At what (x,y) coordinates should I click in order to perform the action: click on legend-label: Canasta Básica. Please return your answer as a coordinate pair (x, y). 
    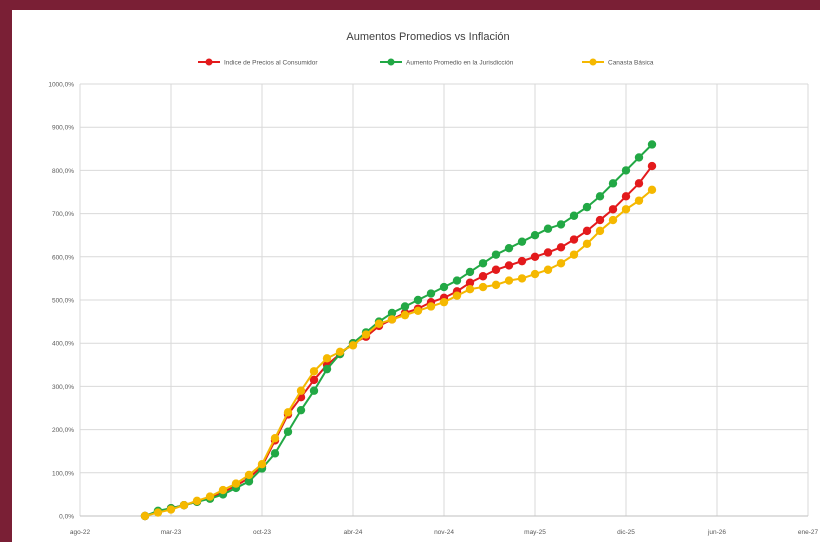
    Looking at the image, I should click on (631, 63).